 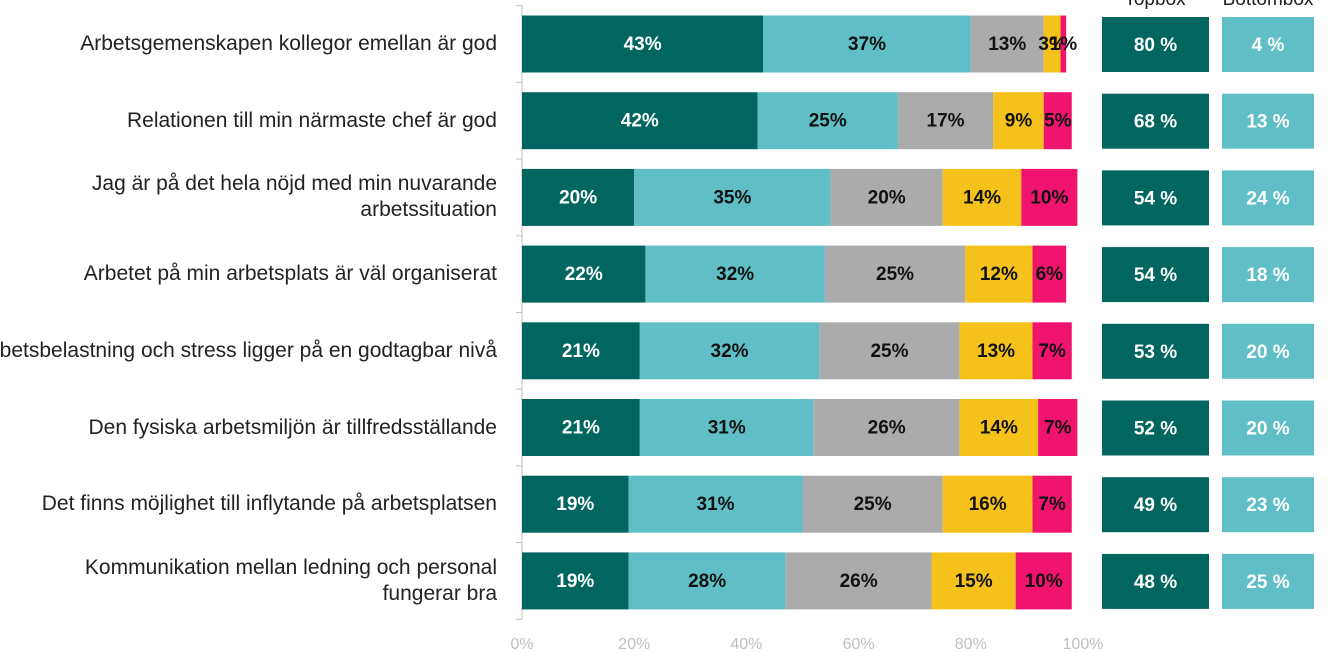 I want to click on data-label: 19%, so click(x=575, y=581).